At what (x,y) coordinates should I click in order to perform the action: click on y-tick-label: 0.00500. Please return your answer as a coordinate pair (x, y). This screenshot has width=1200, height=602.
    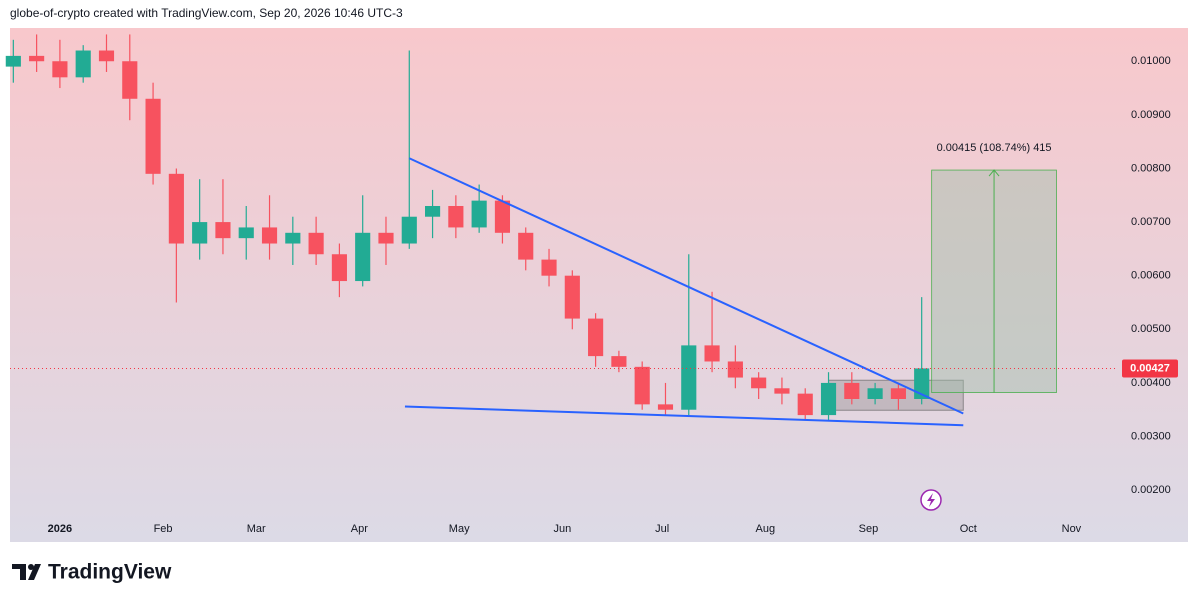
    Looking at the image, I should click on (1151, 329).